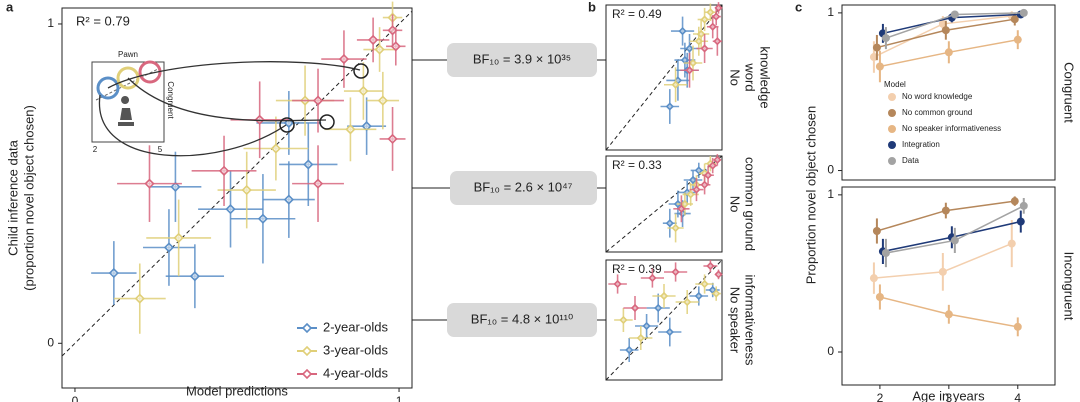  I want to click on bayes-factor: BF₁₀ = 3.9 × 10³⁵, so click(522, 58).